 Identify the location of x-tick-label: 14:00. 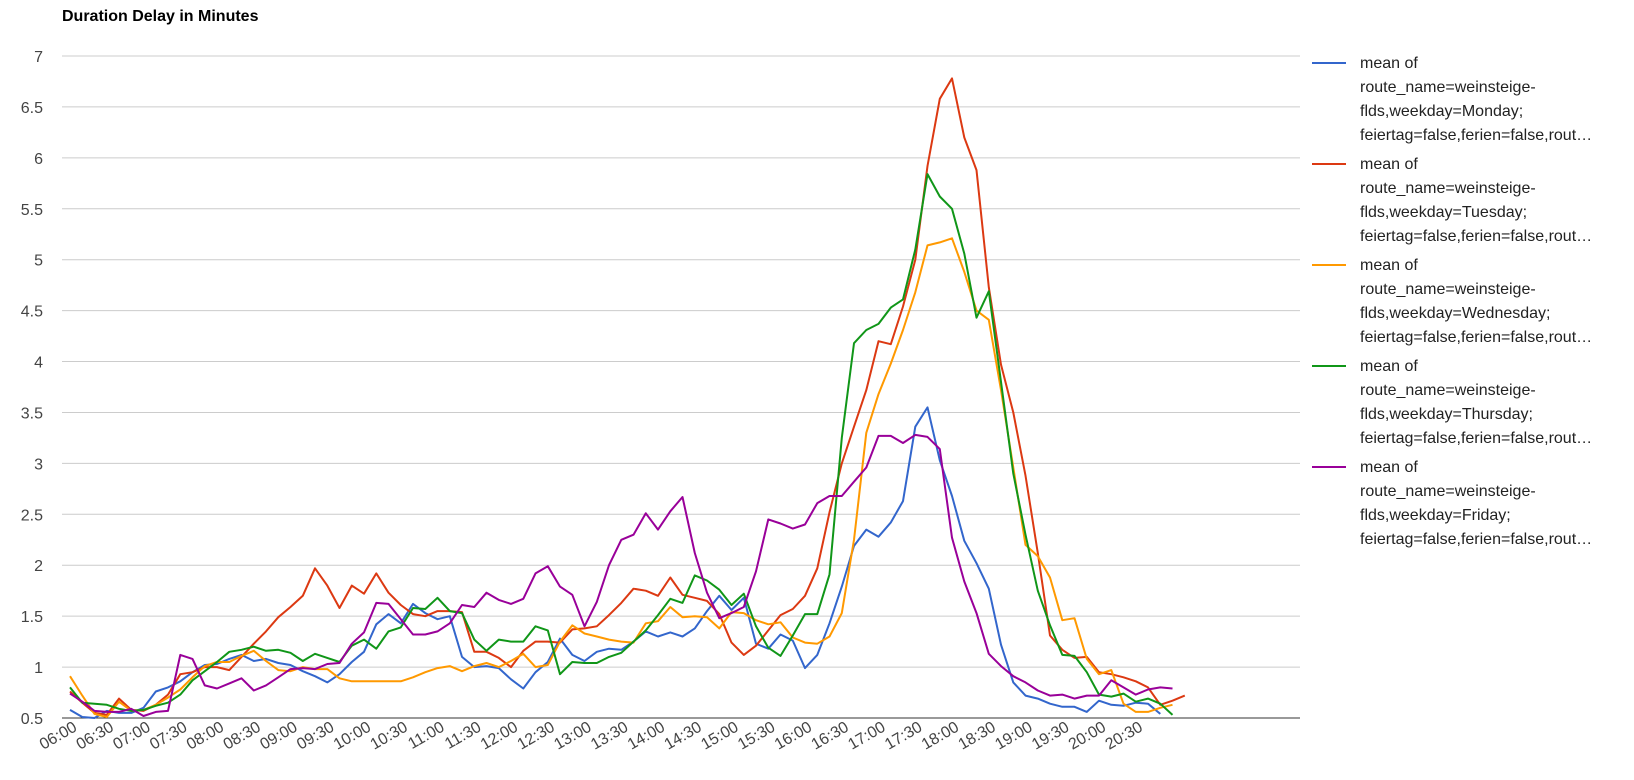
(646, 736).